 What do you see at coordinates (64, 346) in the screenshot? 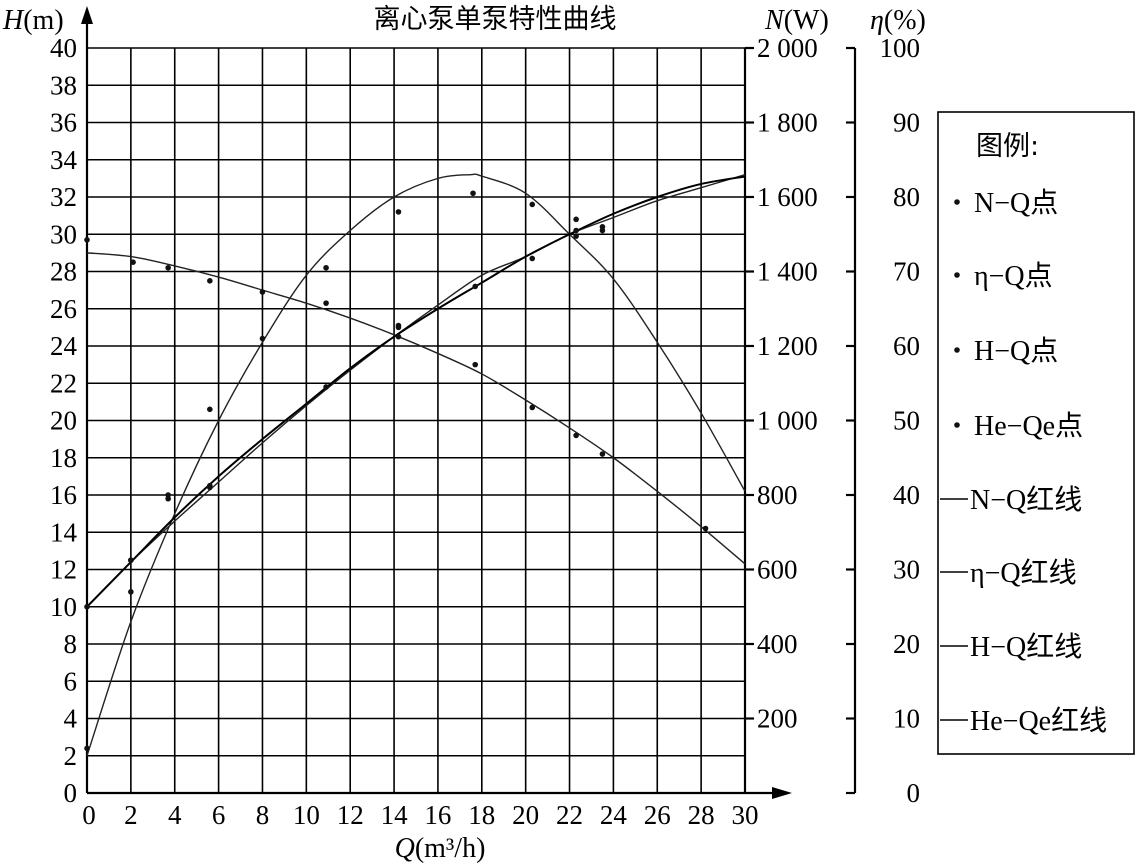
I see `y-tick-label-h: 24` at bounding box center [64, 346].